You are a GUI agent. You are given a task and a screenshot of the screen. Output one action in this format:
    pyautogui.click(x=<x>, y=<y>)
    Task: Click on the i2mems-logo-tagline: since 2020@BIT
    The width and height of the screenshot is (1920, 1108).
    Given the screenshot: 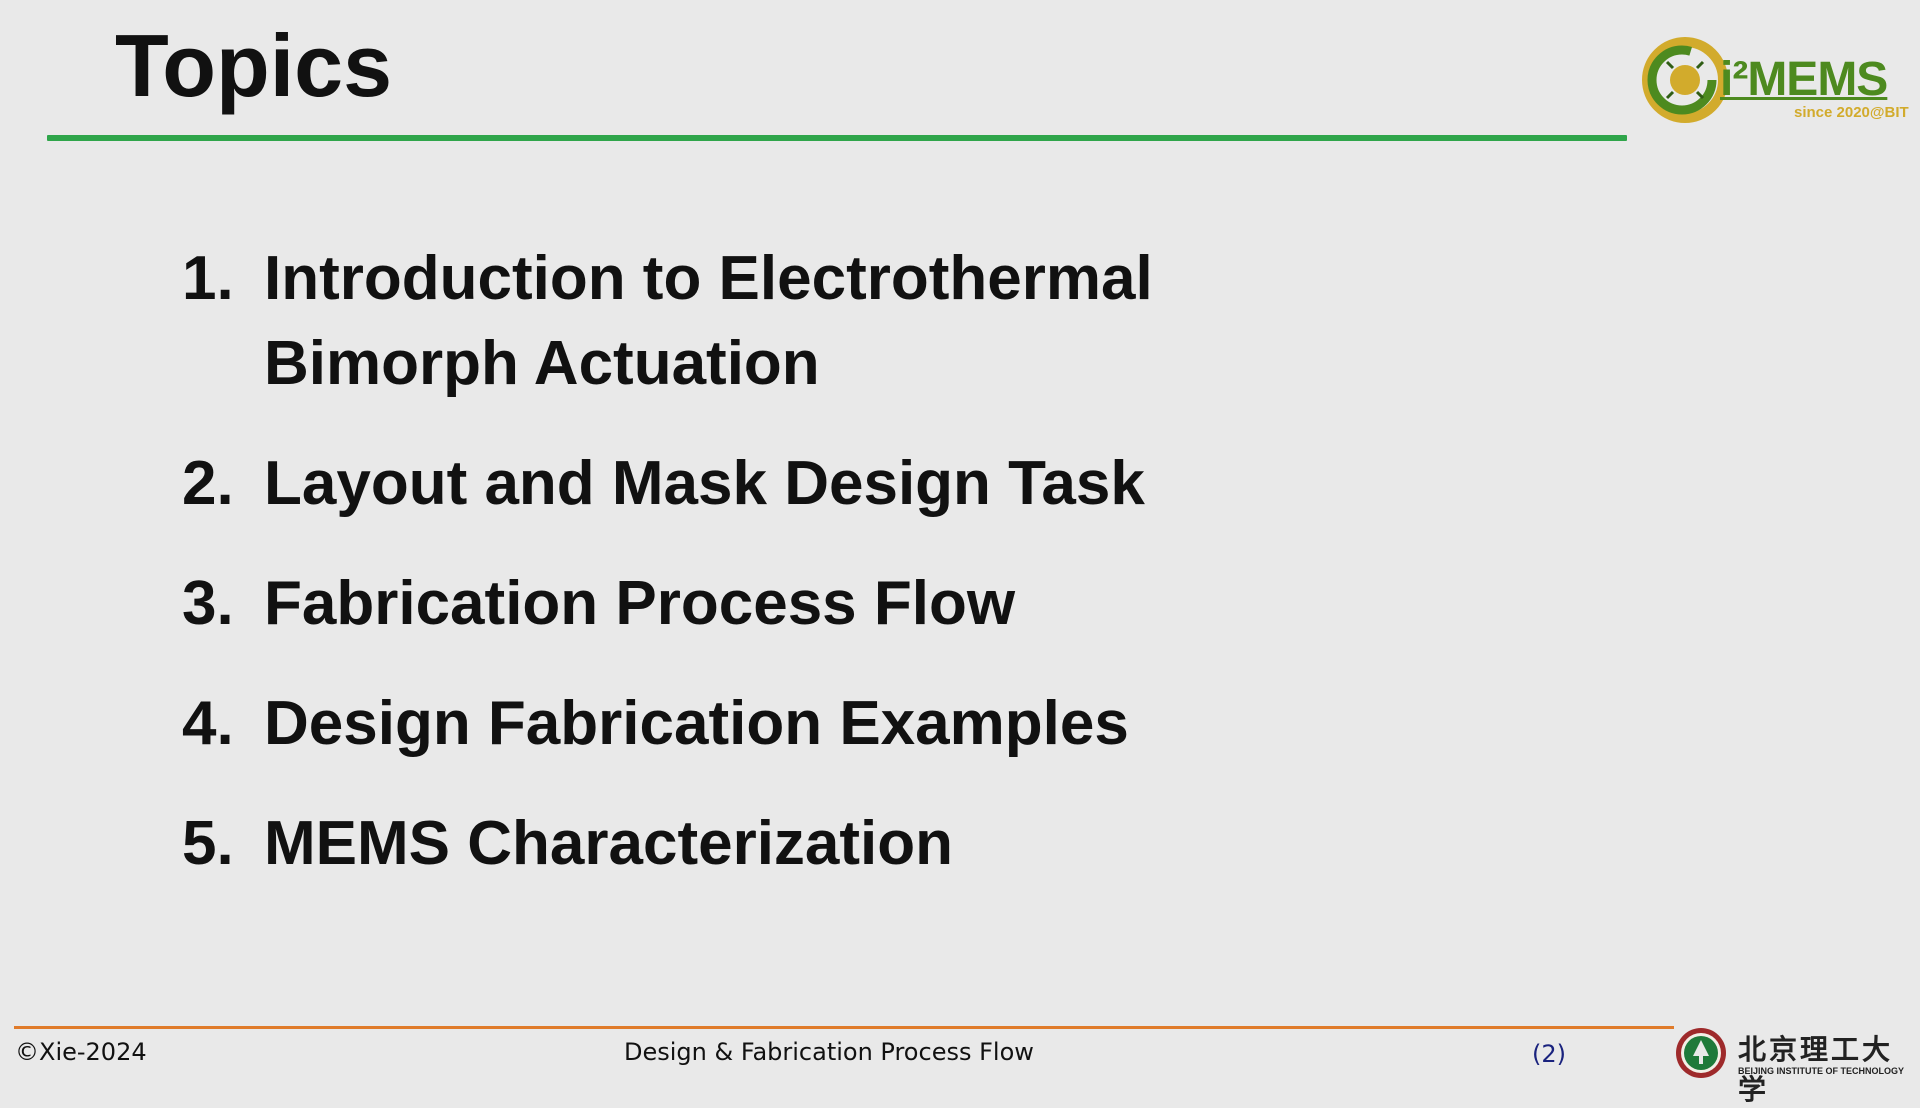 What is the action you would take?
    pyautogui.click(x=1851, y=112)
    